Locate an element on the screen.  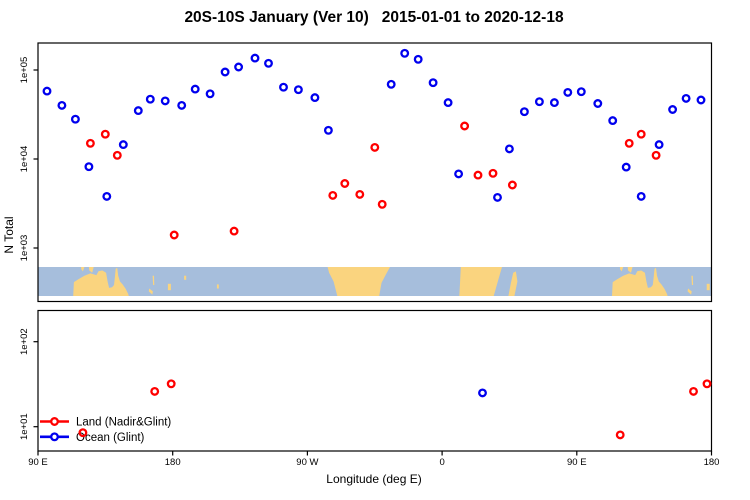
y-tick-label: 1e+02 is located at coordinates (24, 341).